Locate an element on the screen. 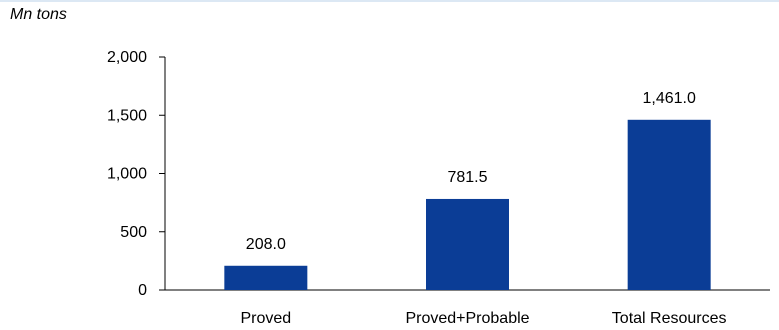 The image size is (779, 330). unit-label: Mn tons is located at coordinates (38, 14).